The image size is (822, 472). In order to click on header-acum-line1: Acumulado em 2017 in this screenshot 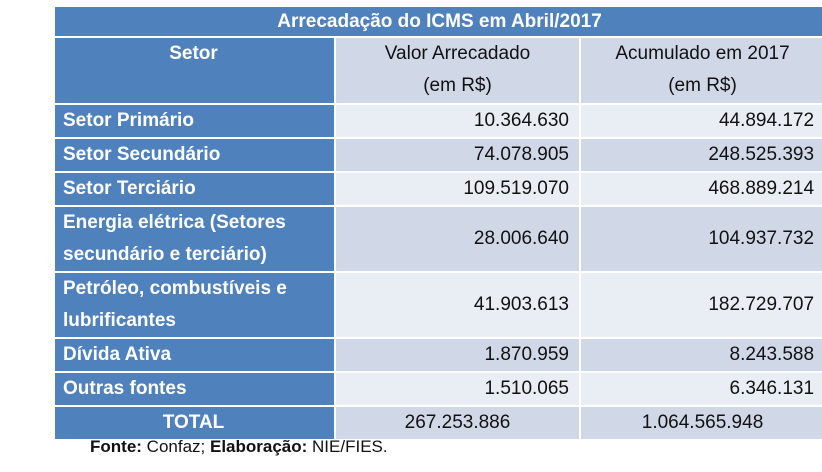, I will do `click(702, 53)`.